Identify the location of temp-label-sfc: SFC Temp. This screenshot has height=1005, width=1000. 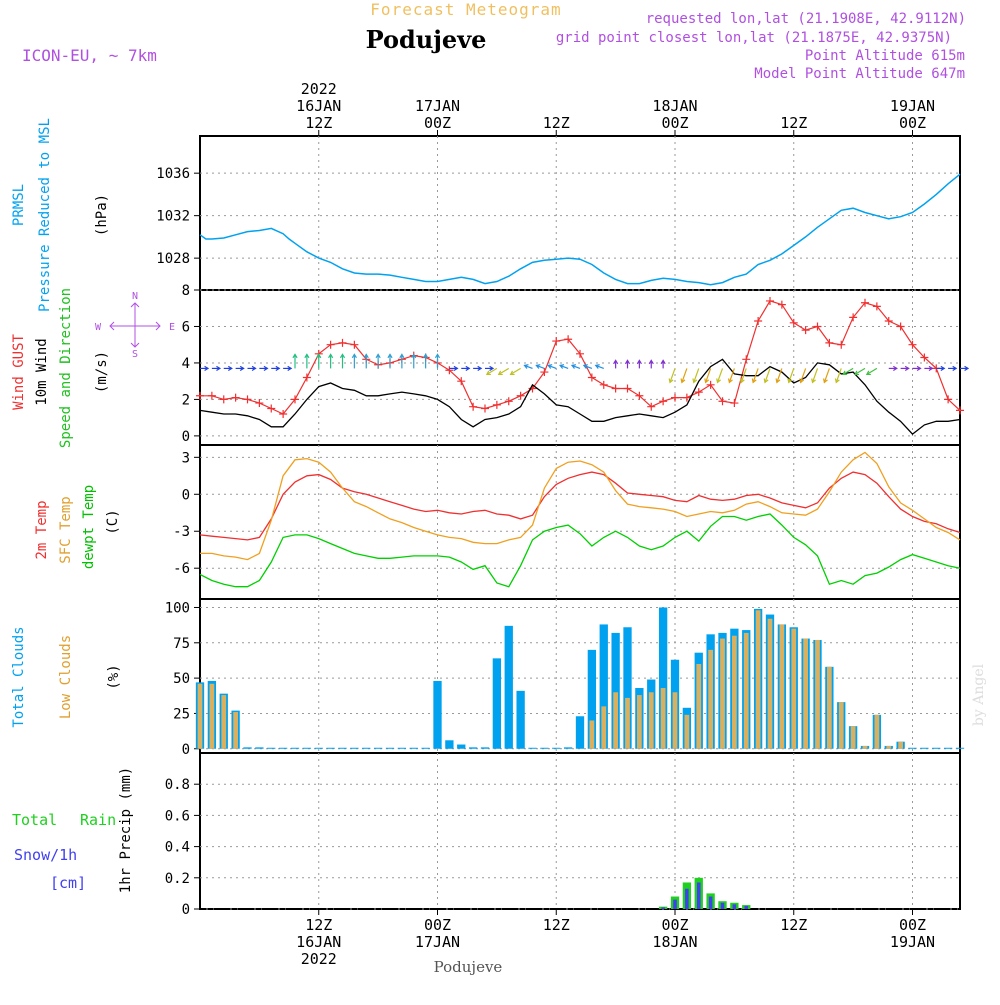
(66, 529).